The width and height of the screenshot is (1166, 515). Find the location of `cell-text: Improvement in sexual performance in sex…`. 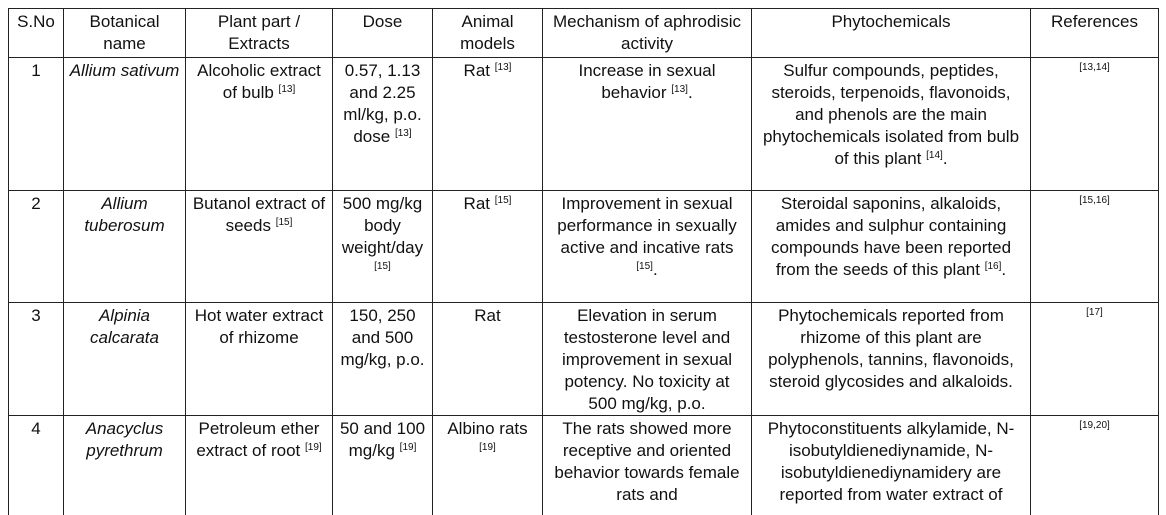

cell-text: Improvement in sexual performance in sex… is located at coordinates (647, 225).